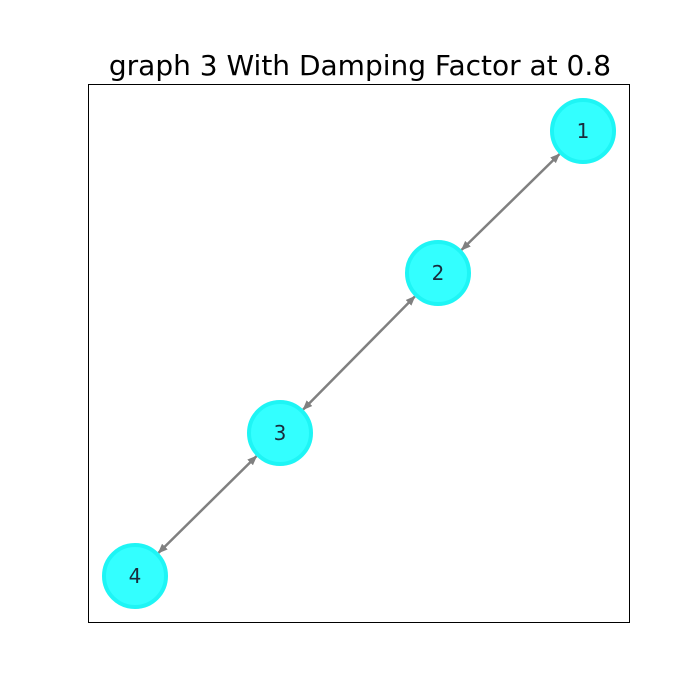  I want to click on node-1: 1, so click(583, 131).